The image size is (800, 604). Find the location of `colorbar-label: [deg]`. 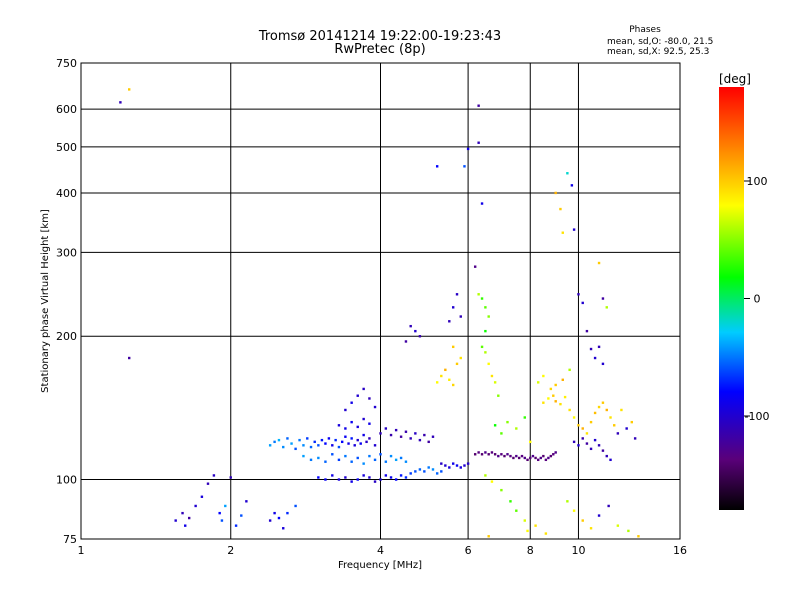

colorbar-label: [deg] is located at coordinates (735, 79).